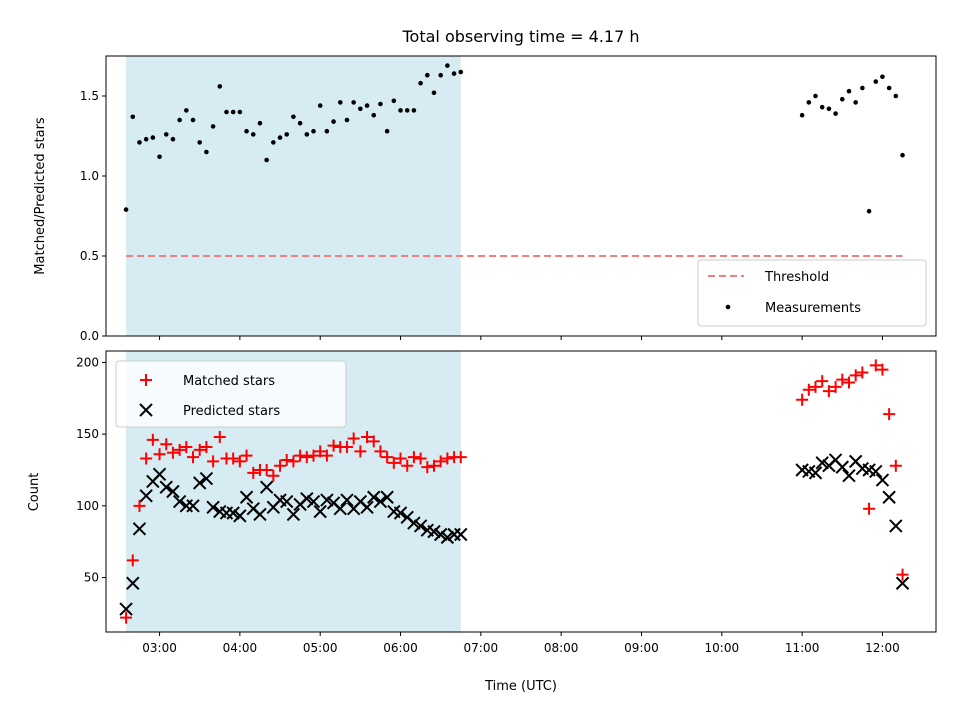  Describe the element at coordinates (561, 648) in the screenshot. I see `x-tick-label: 08:00` at that location.